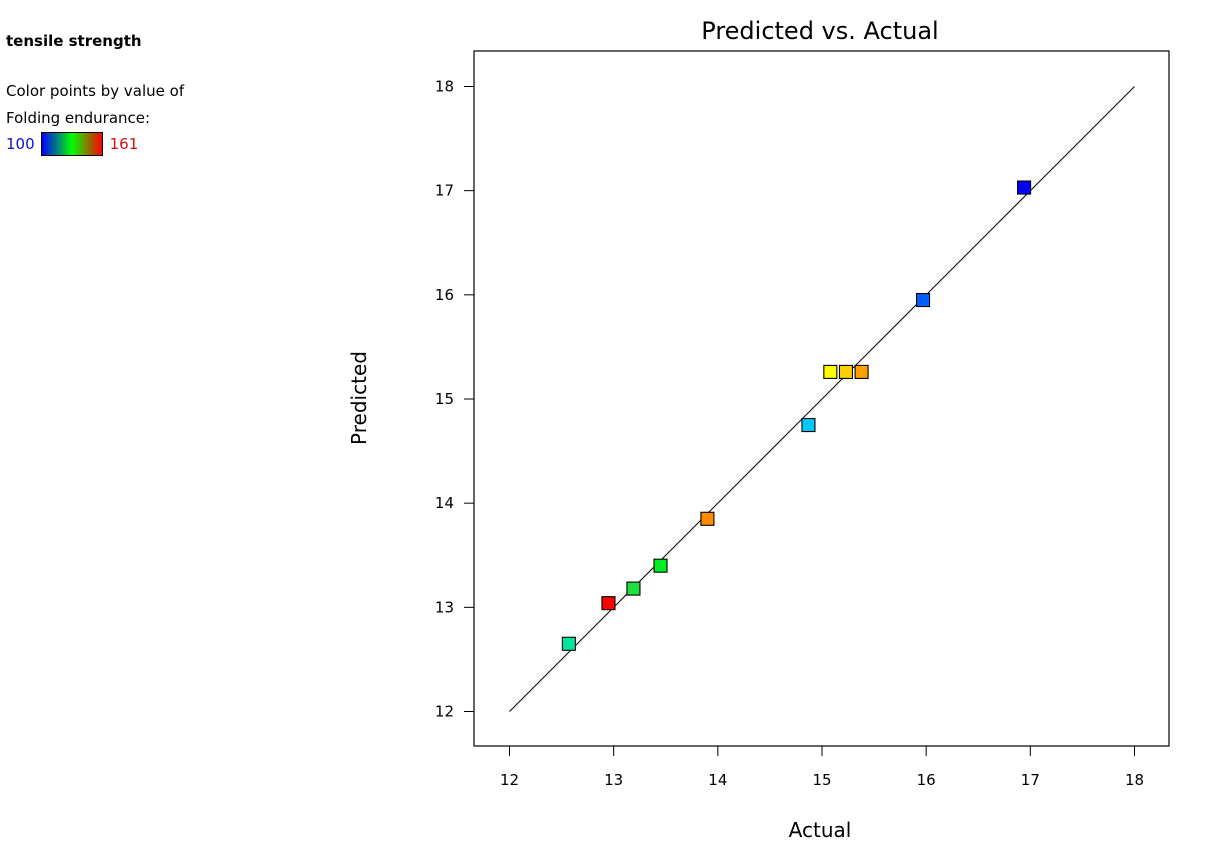 This screenshot has height=864, width=1228. I want to click on y-tick-label: 12, so click(444, 712).